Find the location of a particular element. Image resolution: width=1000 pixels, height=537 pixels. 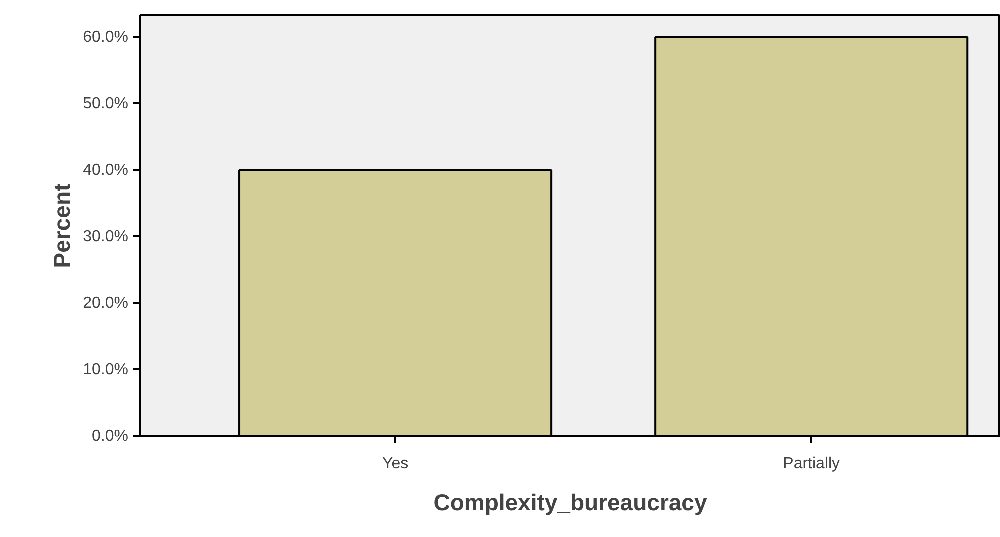

y-tick-label: 50.0% is located at coordinates (106, 103).